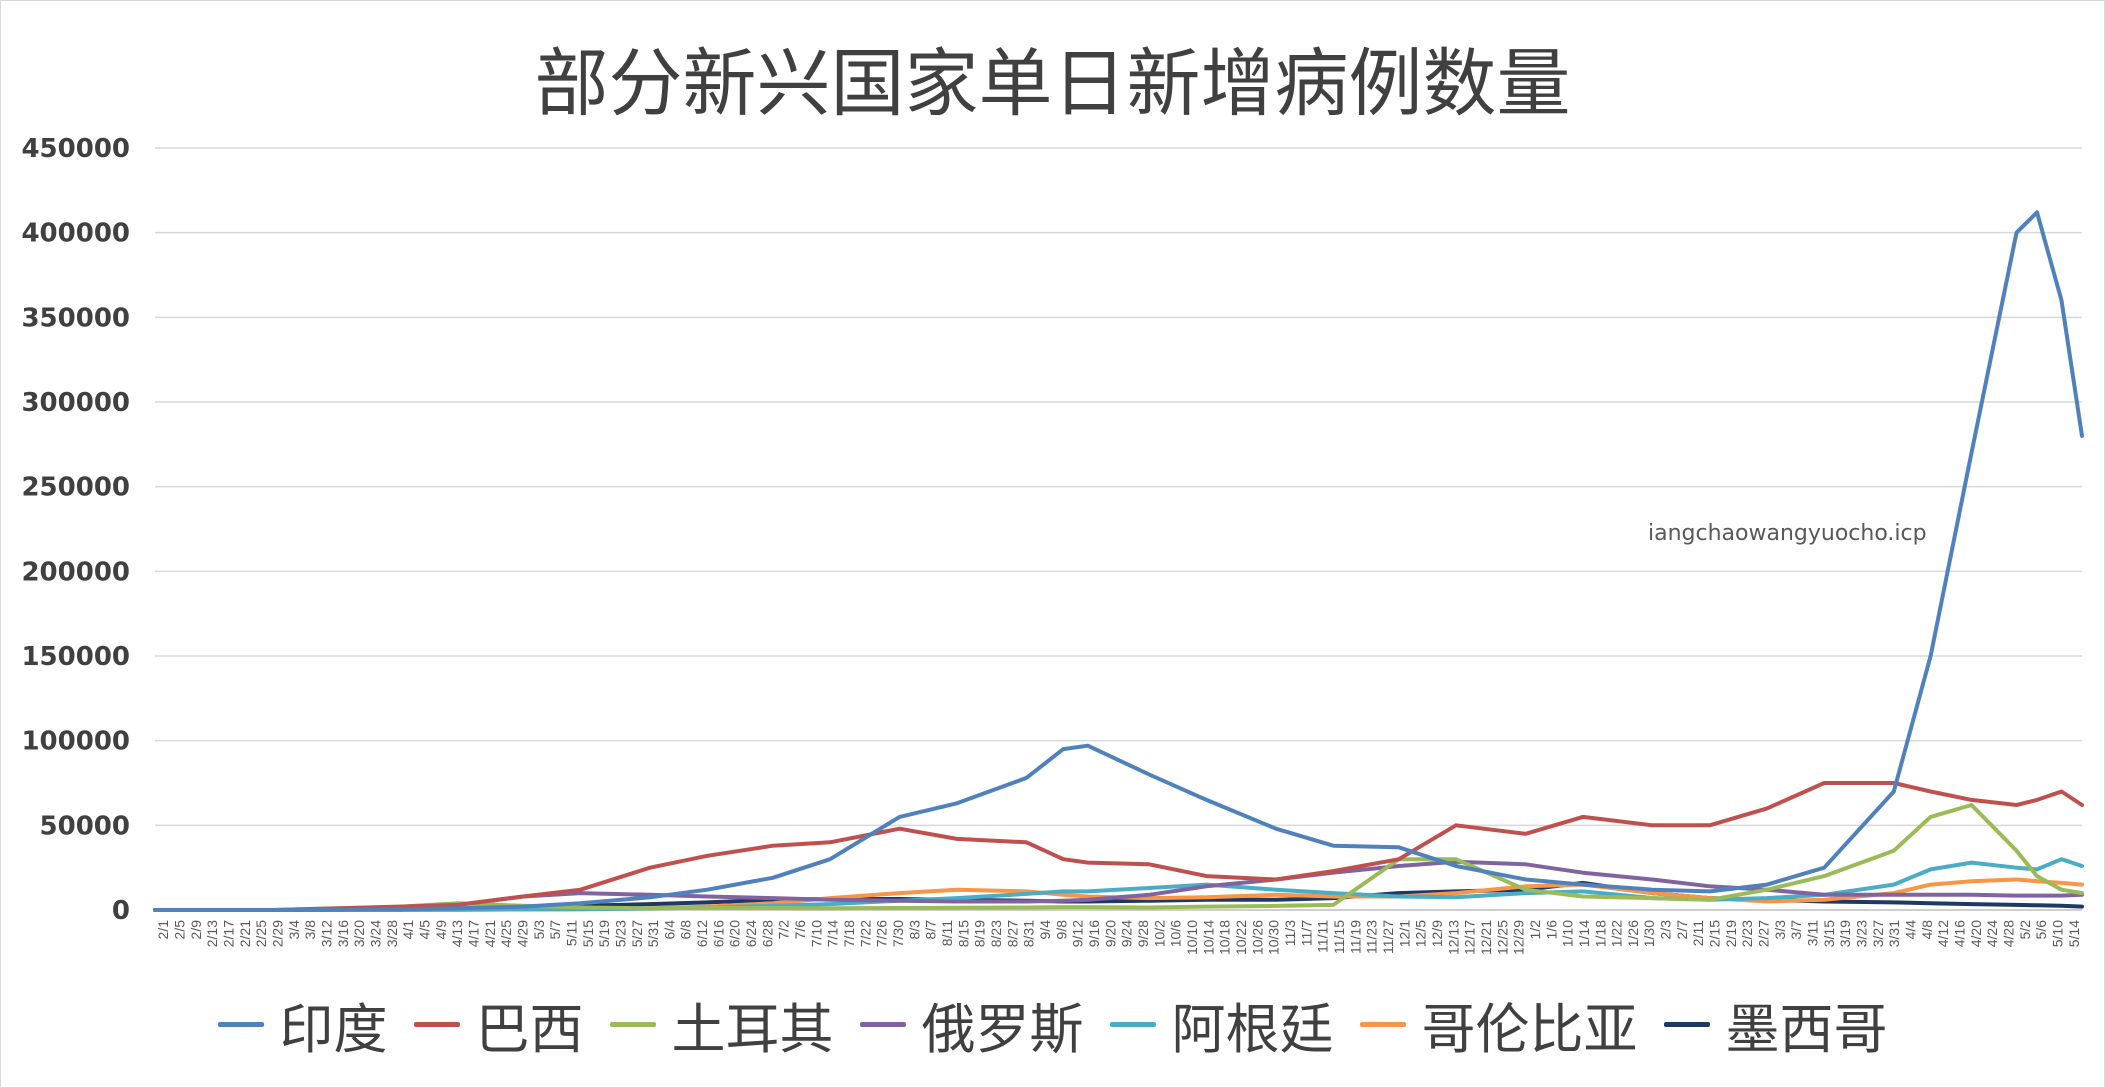  What do you see at coordinates (1535, 930) in the screenshot?
I see `x-tick-label: 1/2` at bounding box center [1535, 930].